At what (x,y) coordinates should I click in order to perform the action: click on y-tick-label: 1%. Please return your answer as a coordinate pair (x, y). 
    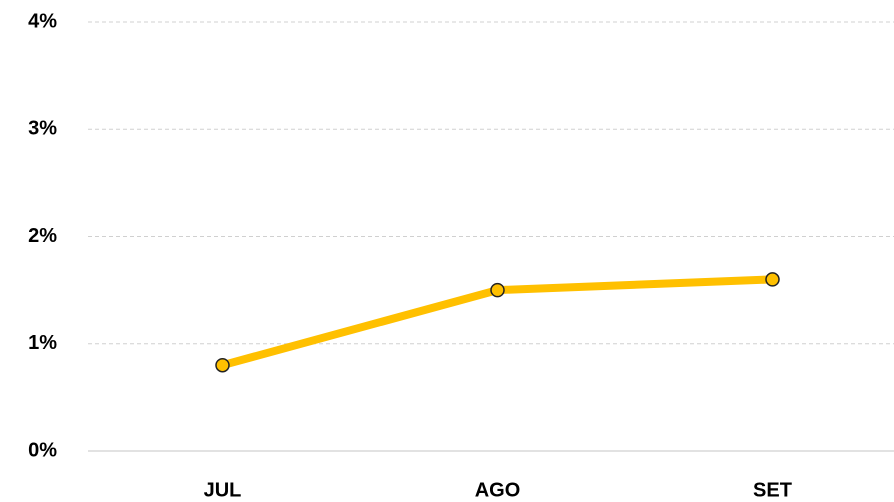
    Looking at the image, I should click on (42, 343).